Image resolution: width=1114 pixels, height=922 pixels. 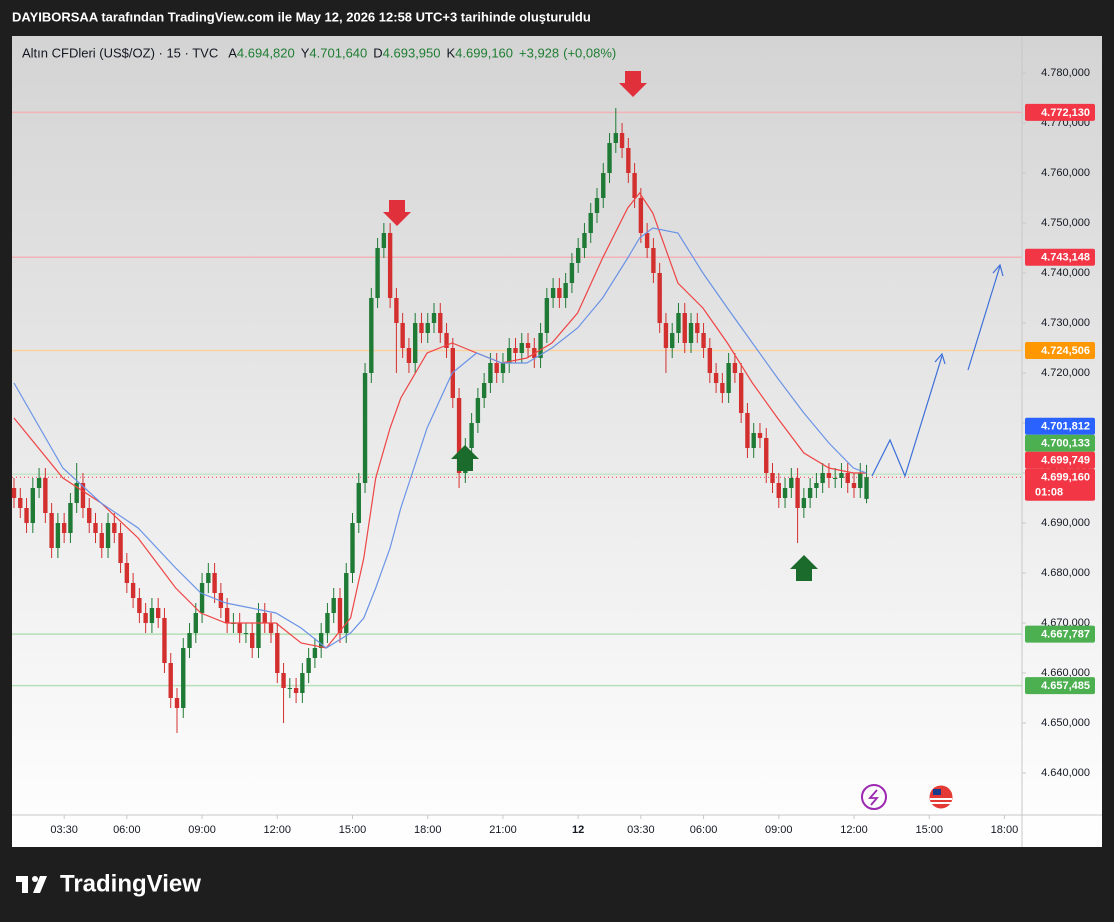 I want to click on ohlc-key: A, so click(x=232, y=52).